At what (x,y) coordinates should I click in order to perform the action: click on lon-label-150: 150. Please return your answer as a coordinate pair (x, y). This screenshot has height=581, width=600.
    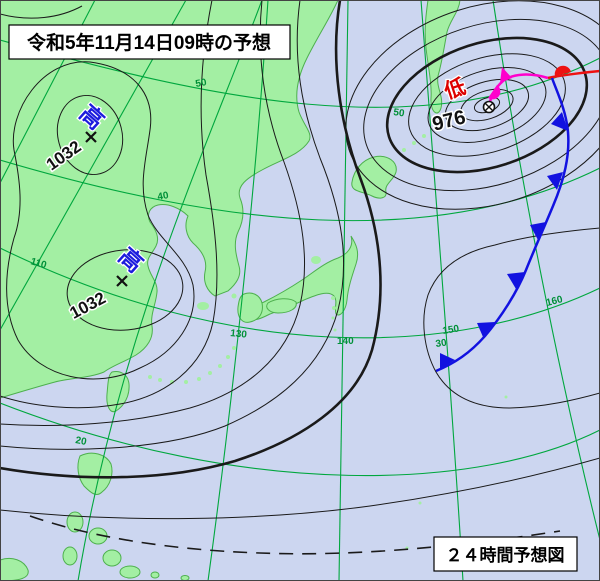
    Looking at the image, I should click on (451, 330).